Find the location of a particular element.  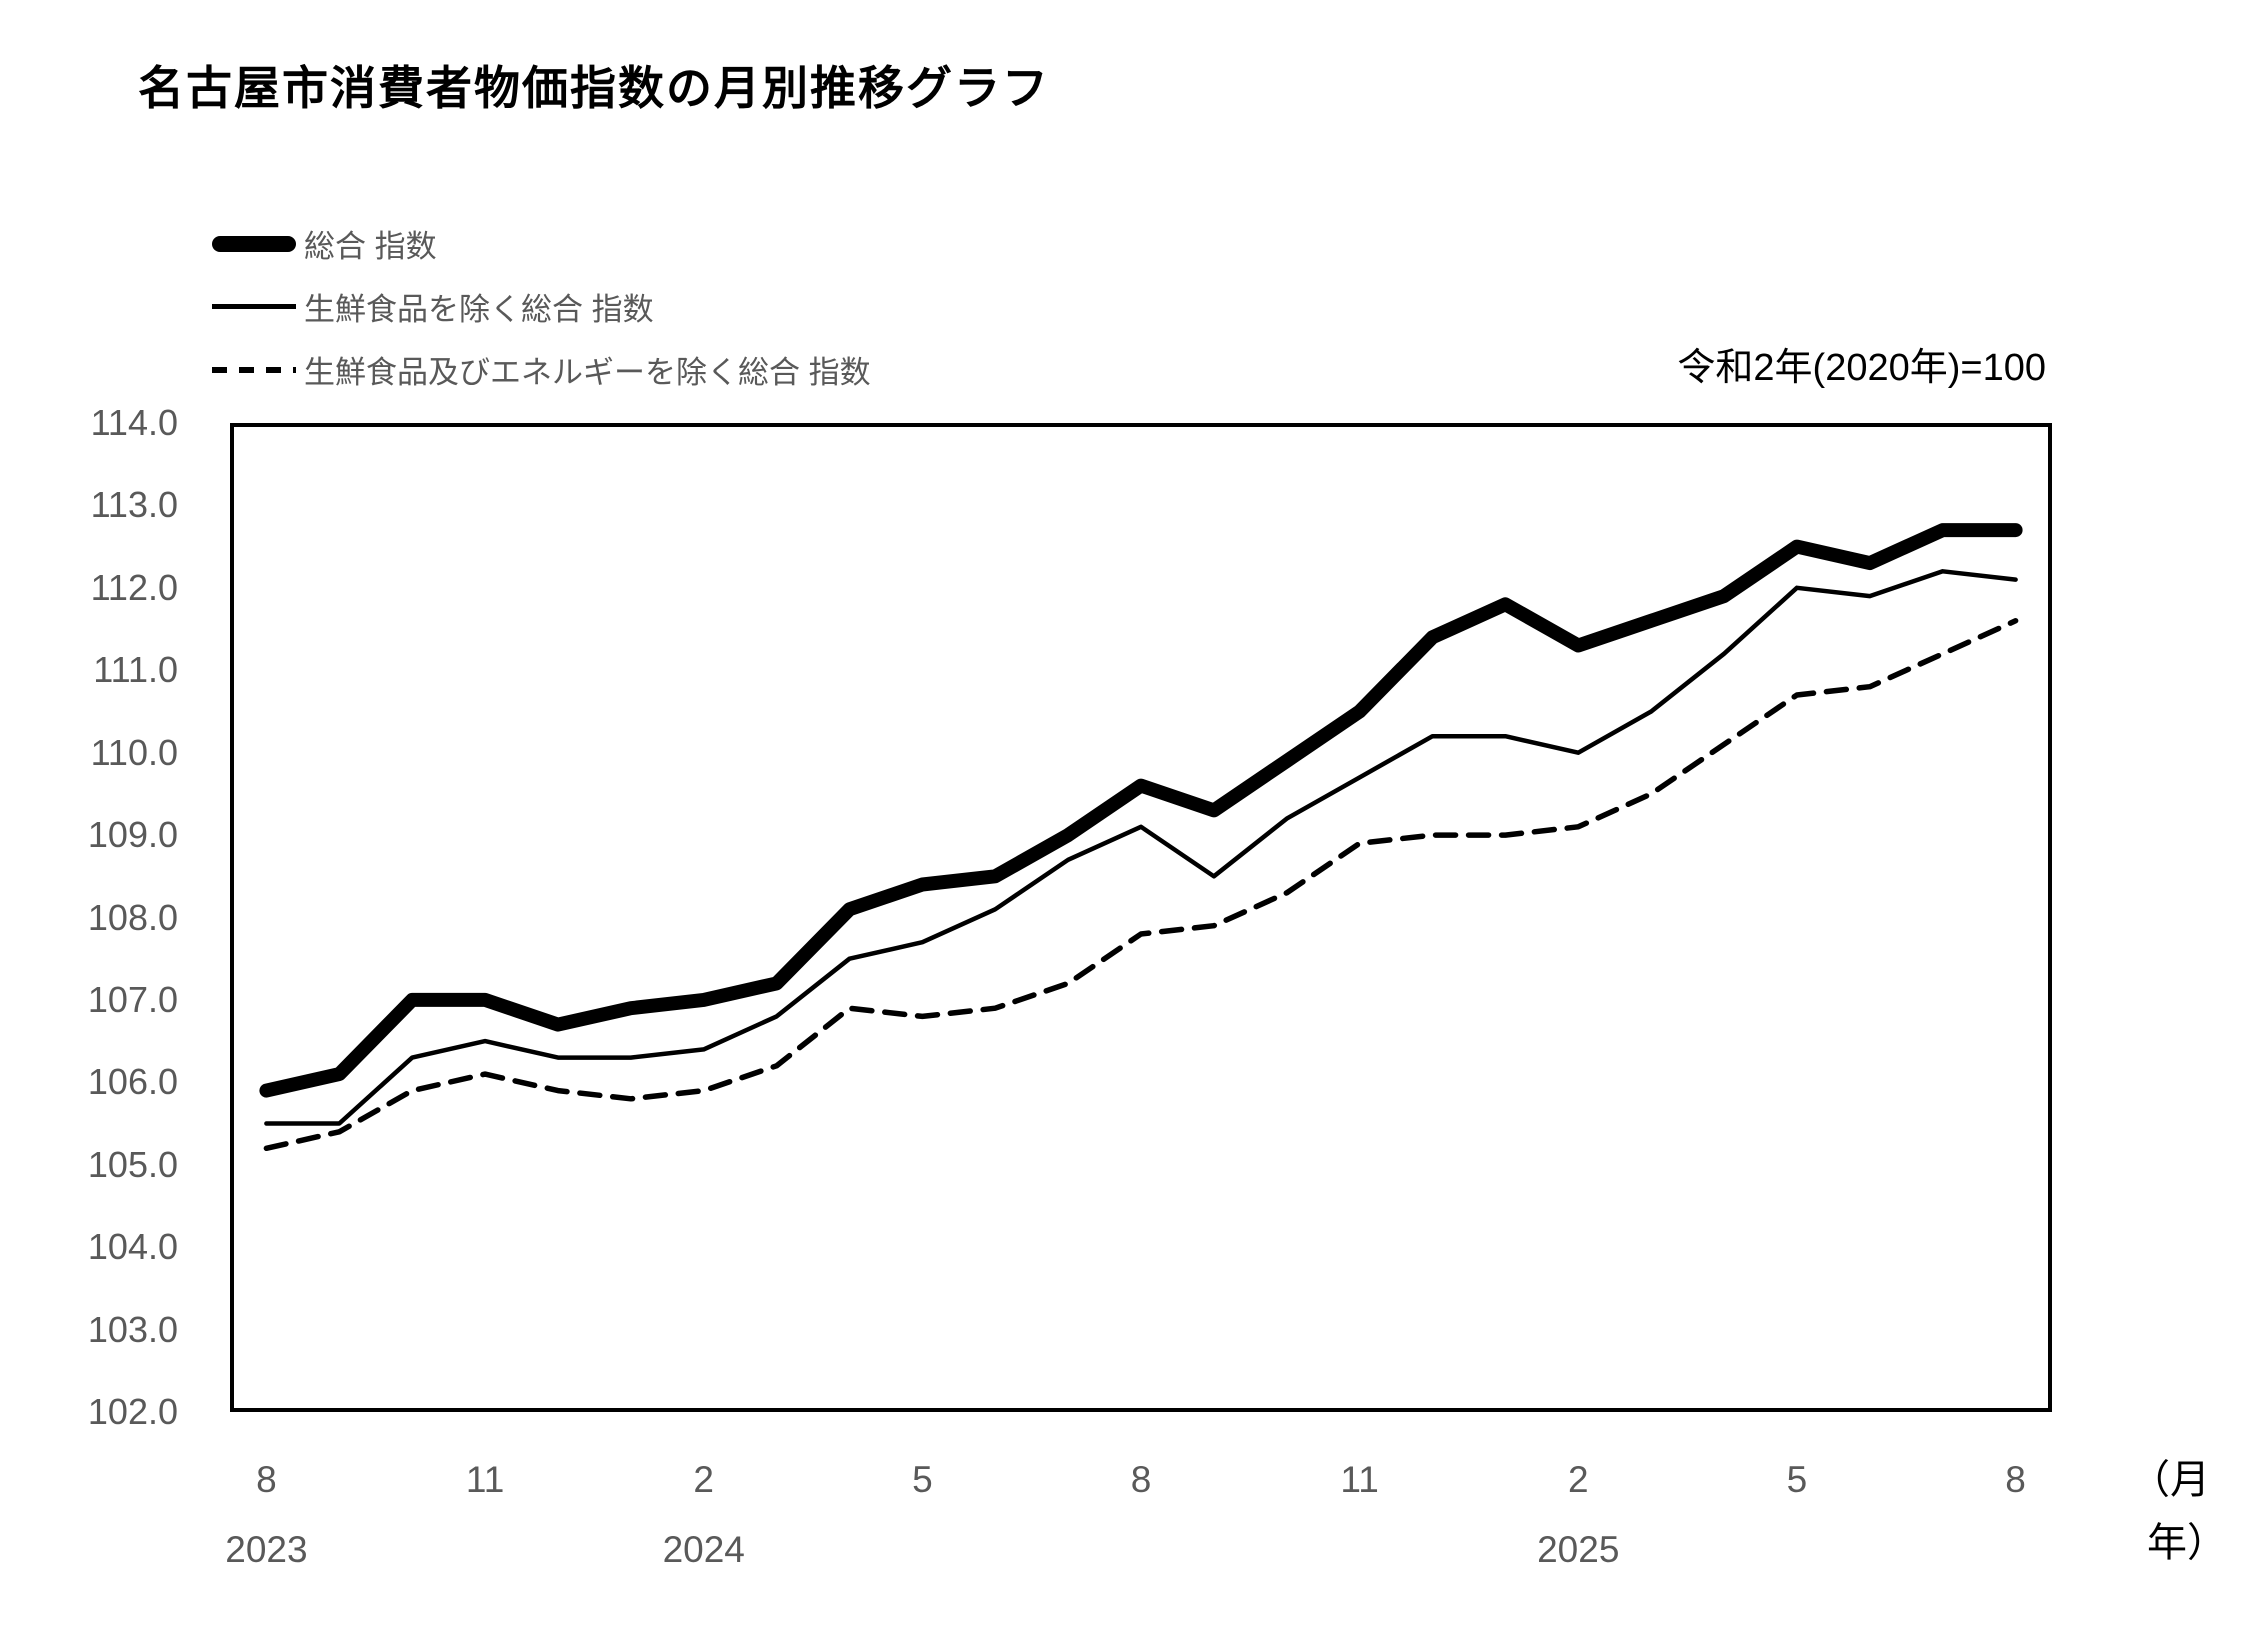

x-axis-month-unit-label: （月 is located at coordinates (2170, 1480).